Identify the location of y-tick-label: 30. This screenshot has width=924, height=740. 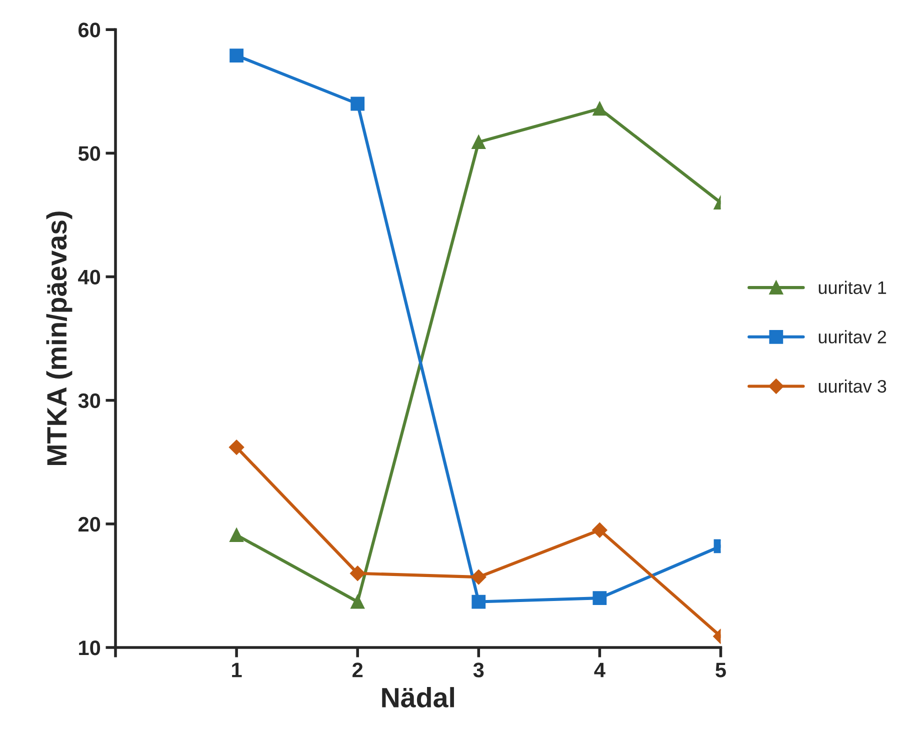
(89, 400).